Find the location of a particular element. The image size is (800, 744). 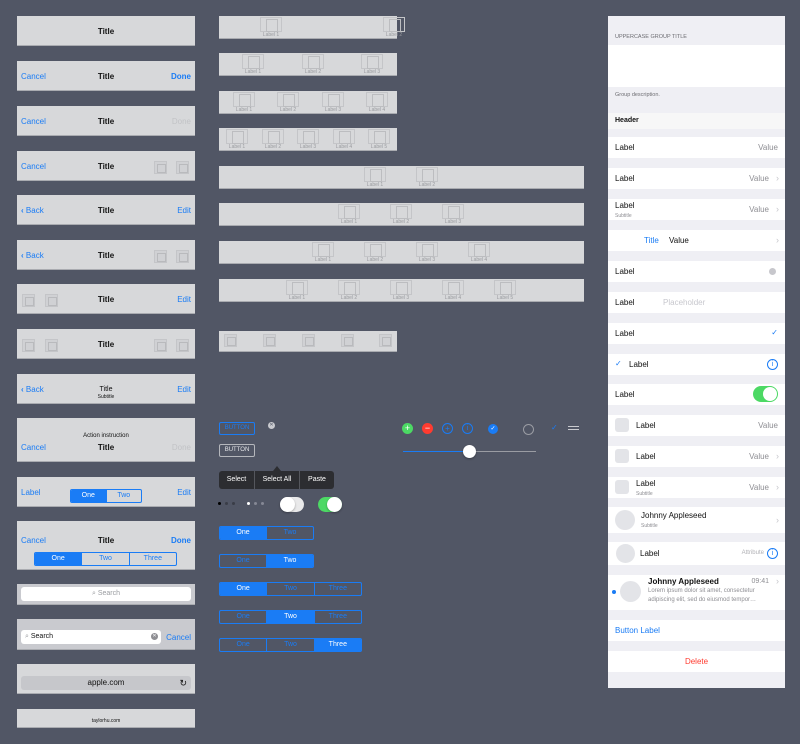

bordered-button-blue: BUTTON is located at coordinates (237, 428).